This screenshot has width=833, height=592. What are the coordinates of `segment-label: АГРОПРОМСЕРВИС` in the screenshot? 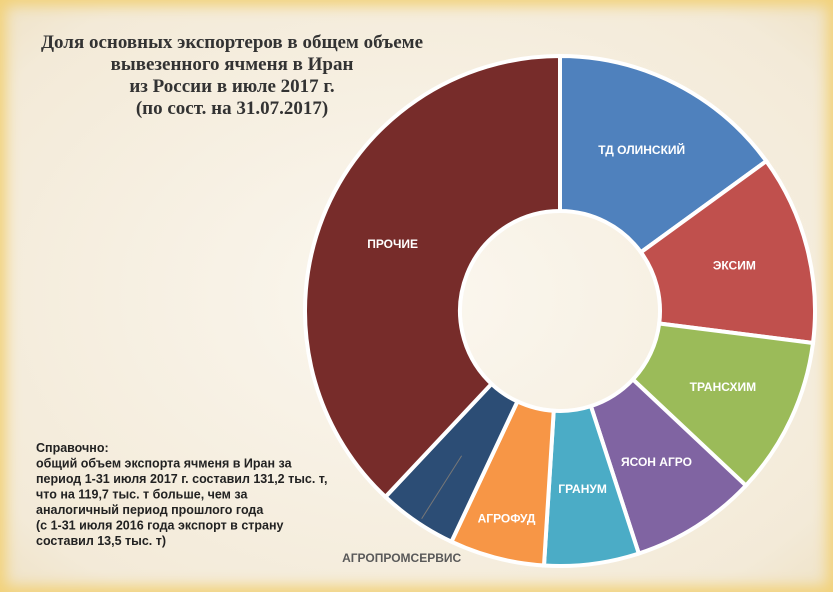 It's located at (401, 558).